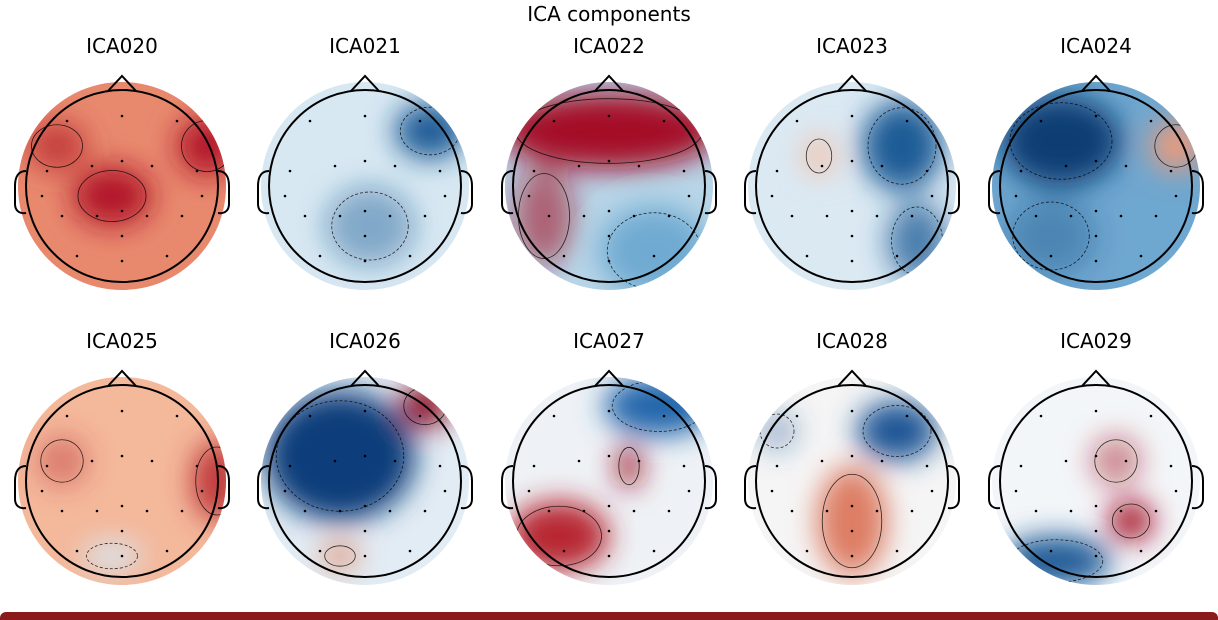 This screenshot has height=620, width=1218. What do you see at coordinates (365, 46) in the screenshot?
I see `panel-title: ICA021` at bounding box center [365, 46].